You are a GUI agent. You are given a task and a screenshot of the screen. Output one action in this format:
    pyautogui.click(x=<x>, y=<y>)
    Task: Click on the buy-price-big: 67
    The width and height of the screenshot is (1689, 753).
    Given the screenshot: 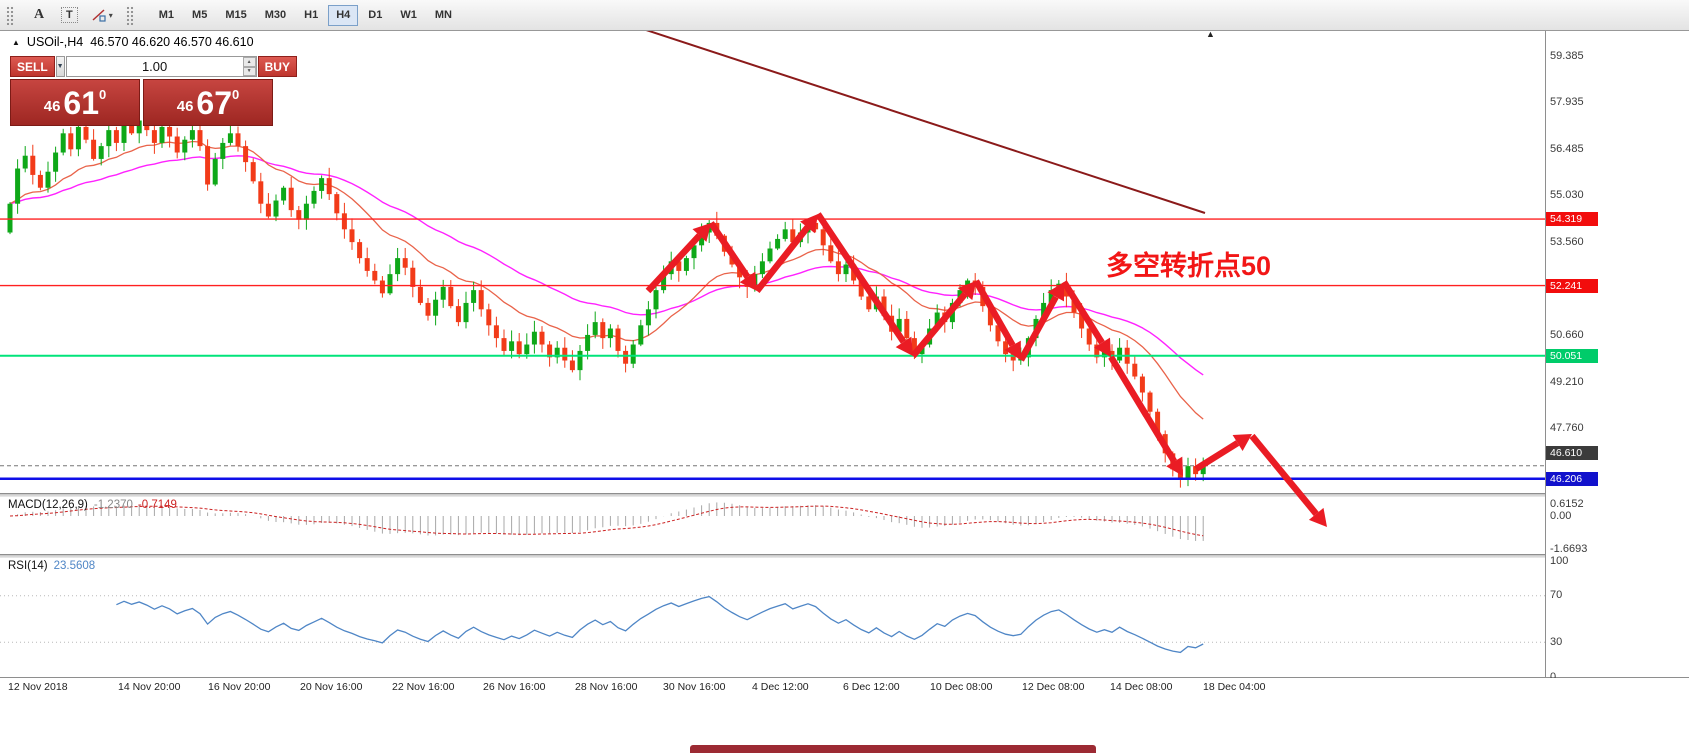 What is the action you would take?
    pyautogui.click(x=214, y=102)
    